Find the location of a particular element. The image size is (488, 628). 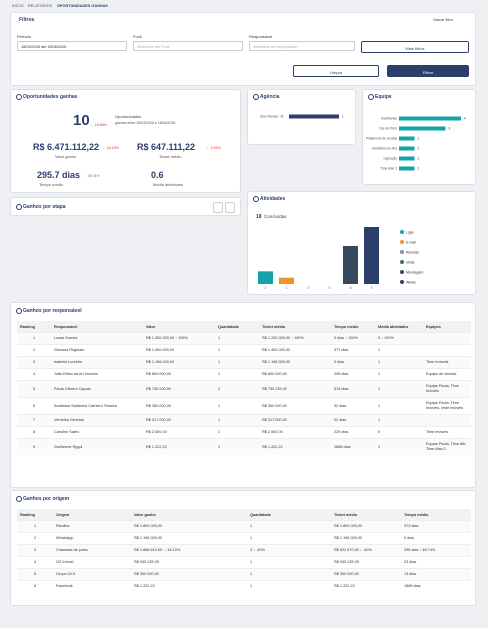

column-header: Tempo médio is located at coordinates (353, 327).